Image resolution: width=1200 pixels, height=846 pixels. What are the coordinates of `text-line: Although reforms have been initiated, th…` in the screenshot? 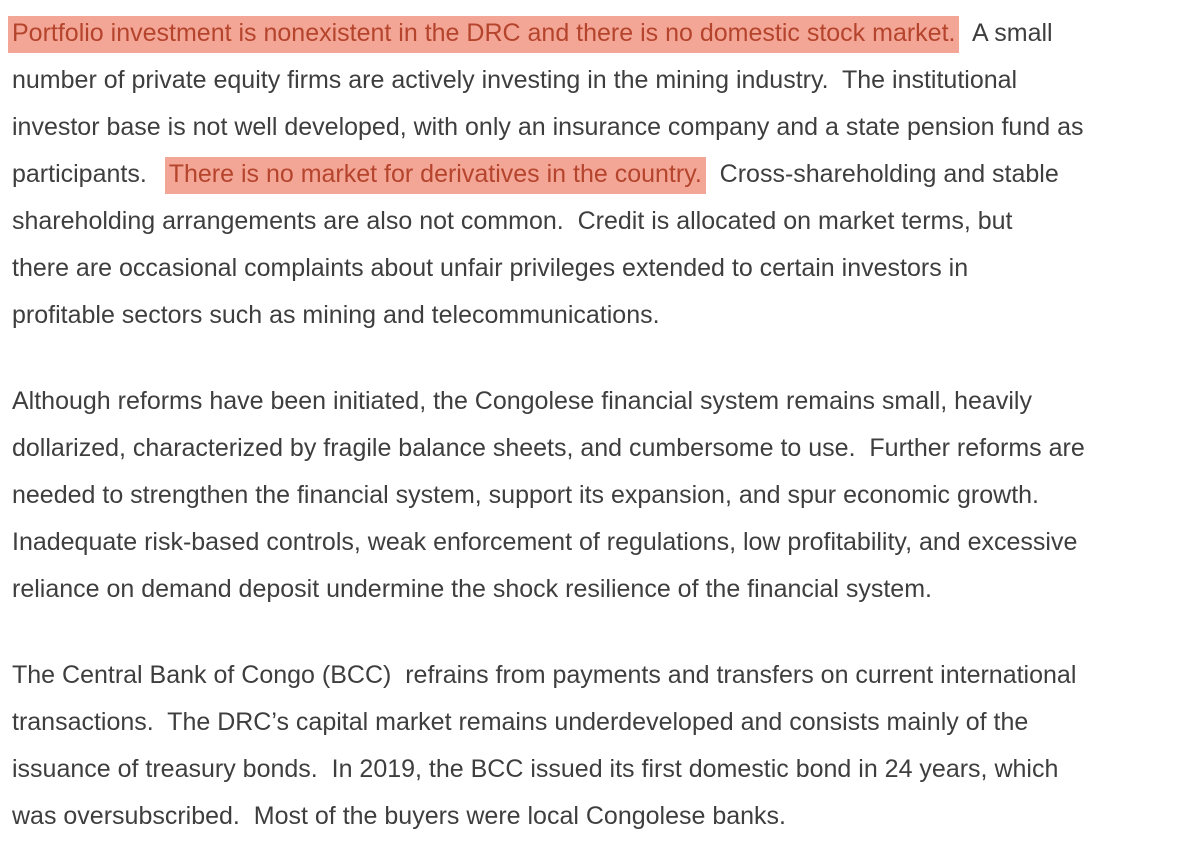 It's located at (522, 401).